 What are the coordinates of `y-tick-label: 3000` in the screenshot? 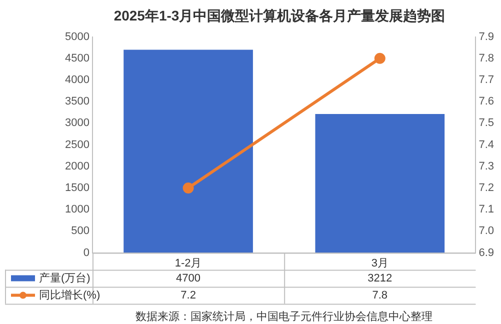 It's located at (77, 123).